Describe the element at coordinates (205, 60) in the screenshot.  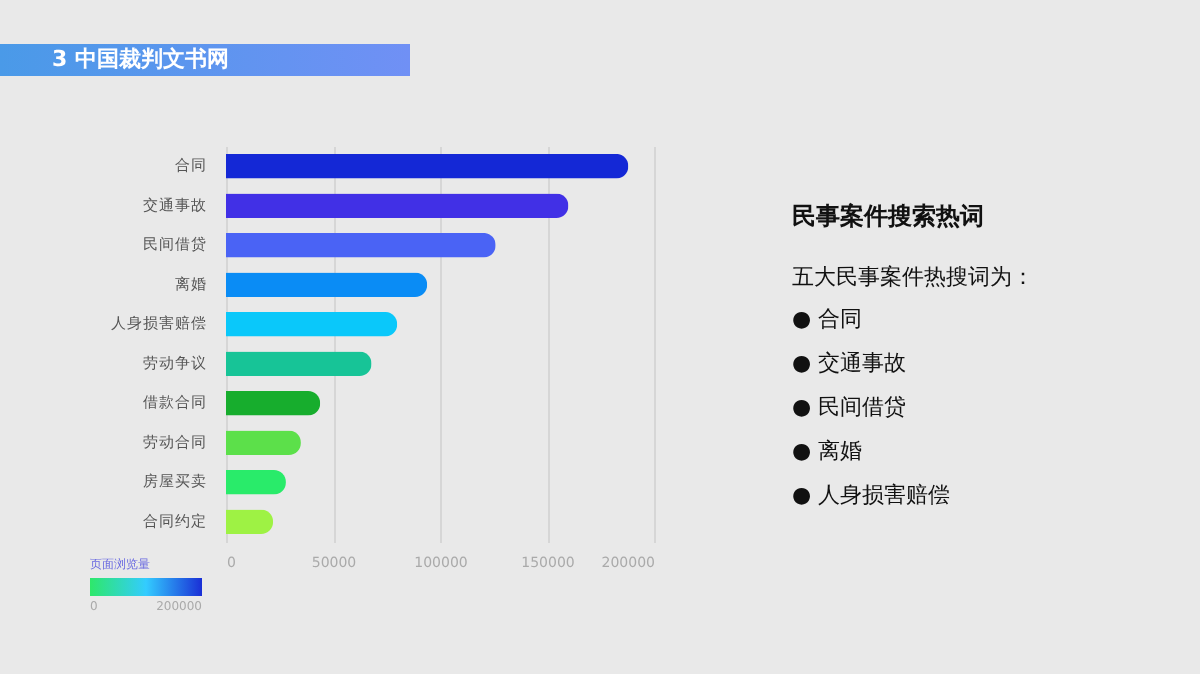
I see `chart-title: 3 中国裁判文书网` at that location.